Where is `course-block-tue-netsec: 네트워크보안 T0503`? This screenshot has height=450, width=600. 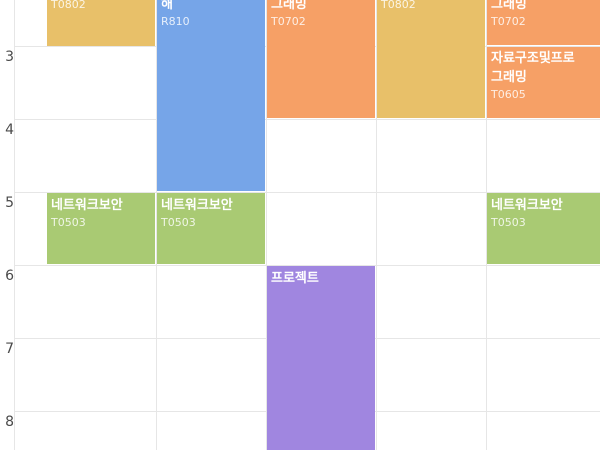 course-block-tue-netsec: 네트워크보안 T0503 is located at coordinates (211, 228).